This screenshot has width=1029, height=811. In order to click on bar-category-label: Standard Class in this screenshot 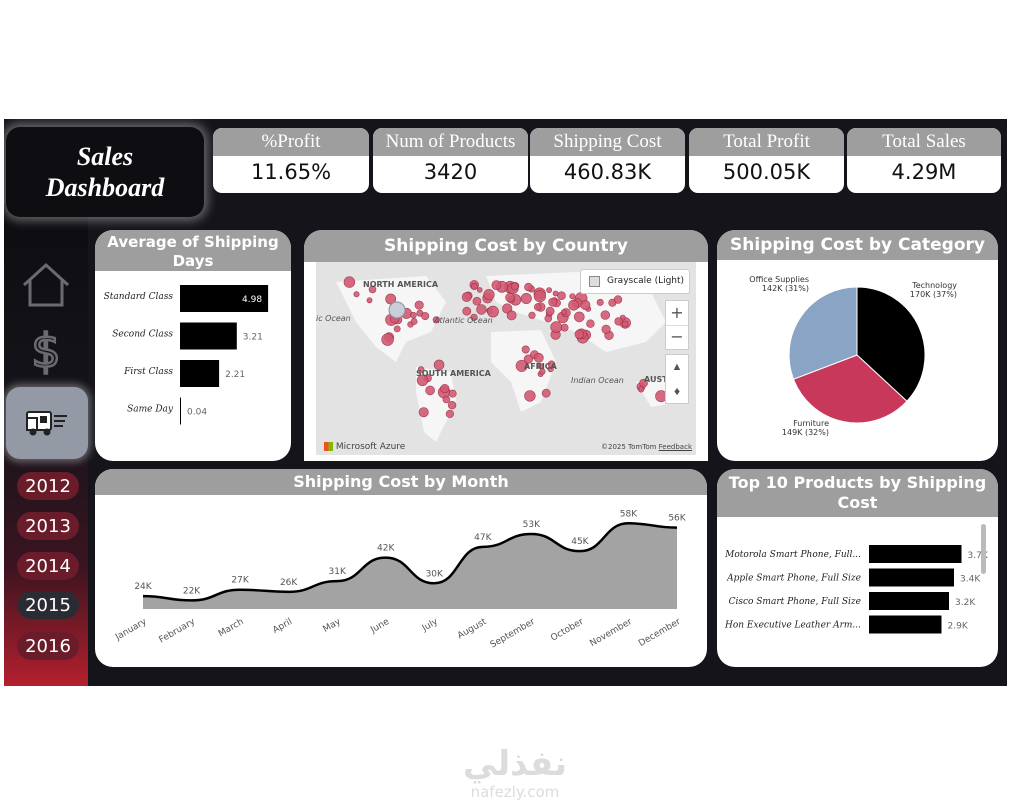, I will do `click(139, 297)`.